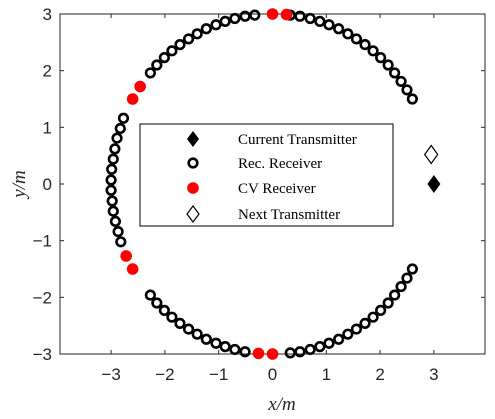 This screenshot has height=419, width=495. What do you see at coordinates (47, 14) in the screenshot?
I see `y-tick-label: 3` at bounding box center [47, 14].